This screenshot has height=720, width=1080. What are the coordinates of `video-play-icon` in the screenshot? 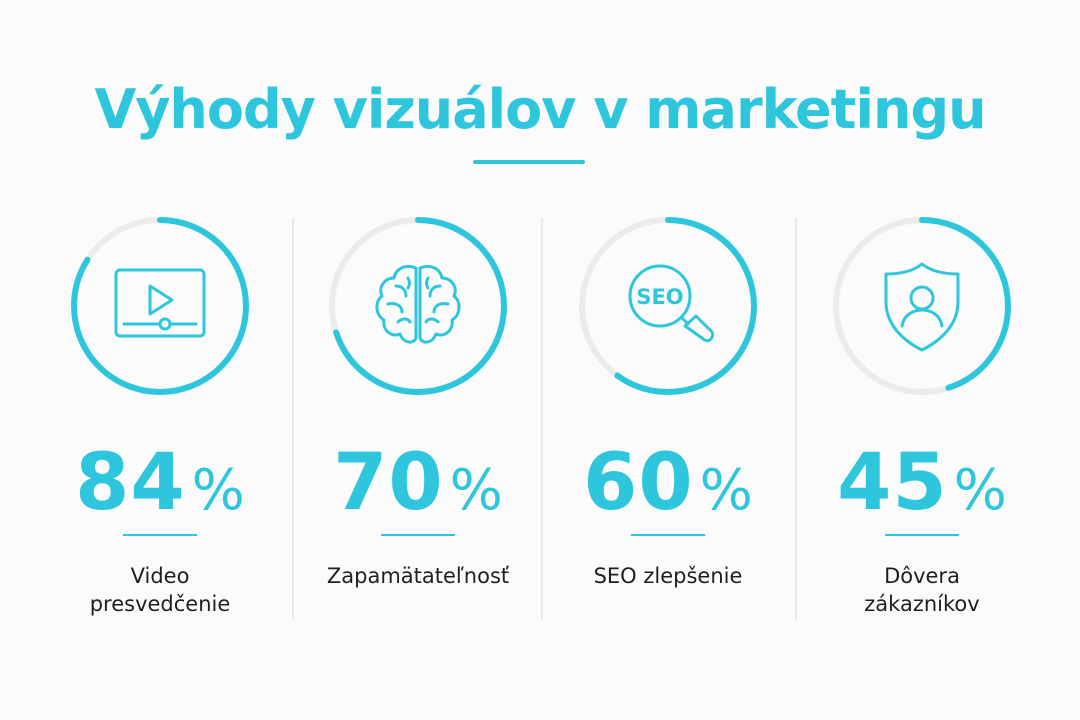 It's located at (160, 306).